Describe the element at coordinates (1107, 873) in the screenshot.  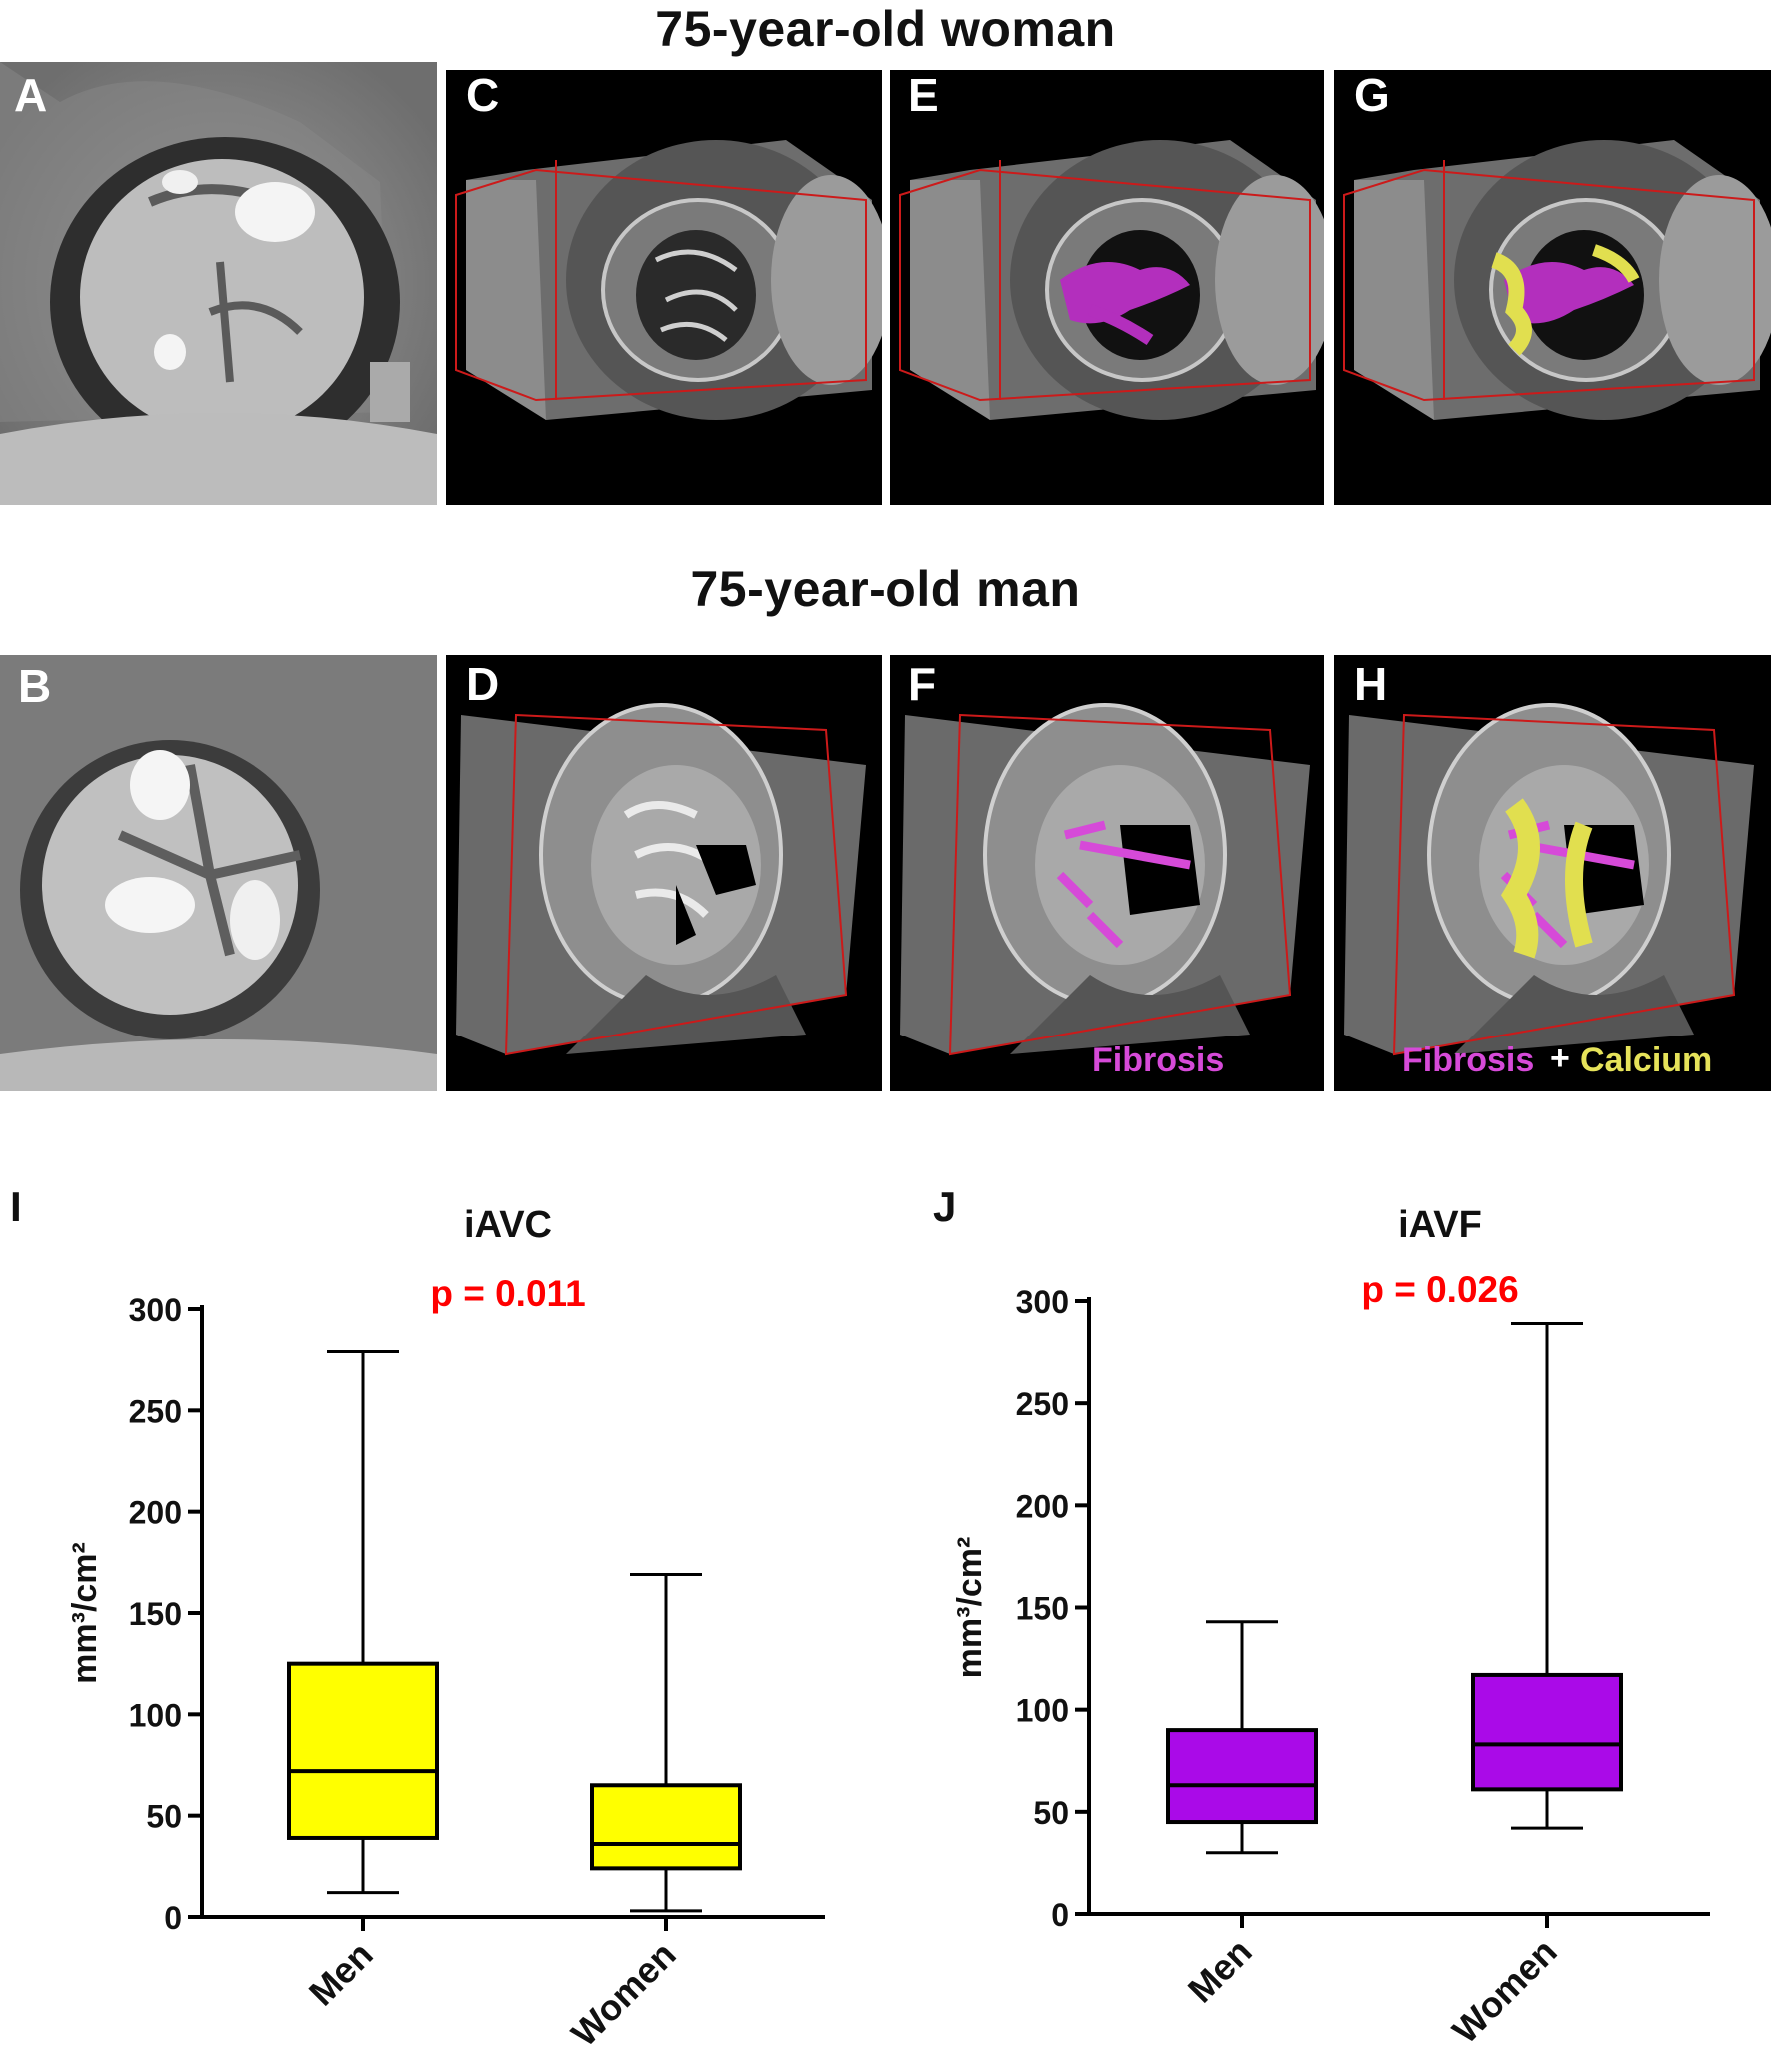
I see `panel-f-3d-render: F Fibrosis` at that location.